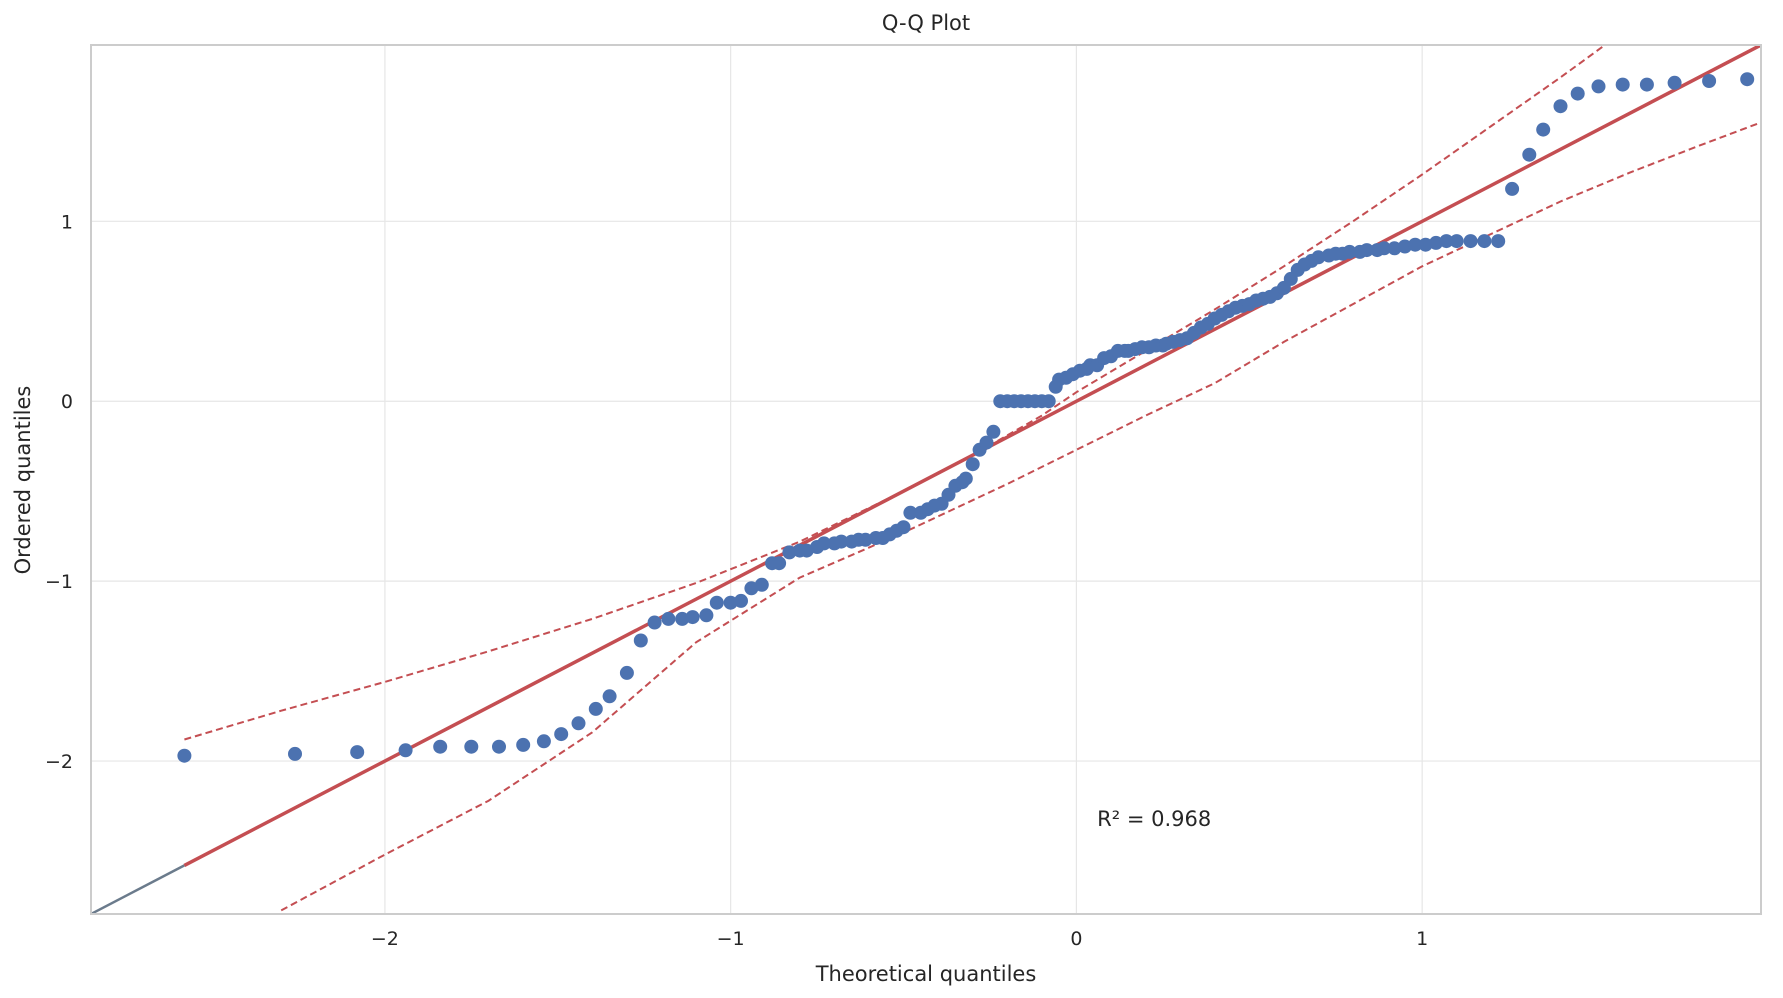 This screenshot has width=1783, height=998. I want to click on y-tick-label: −2, so click(59, 762).